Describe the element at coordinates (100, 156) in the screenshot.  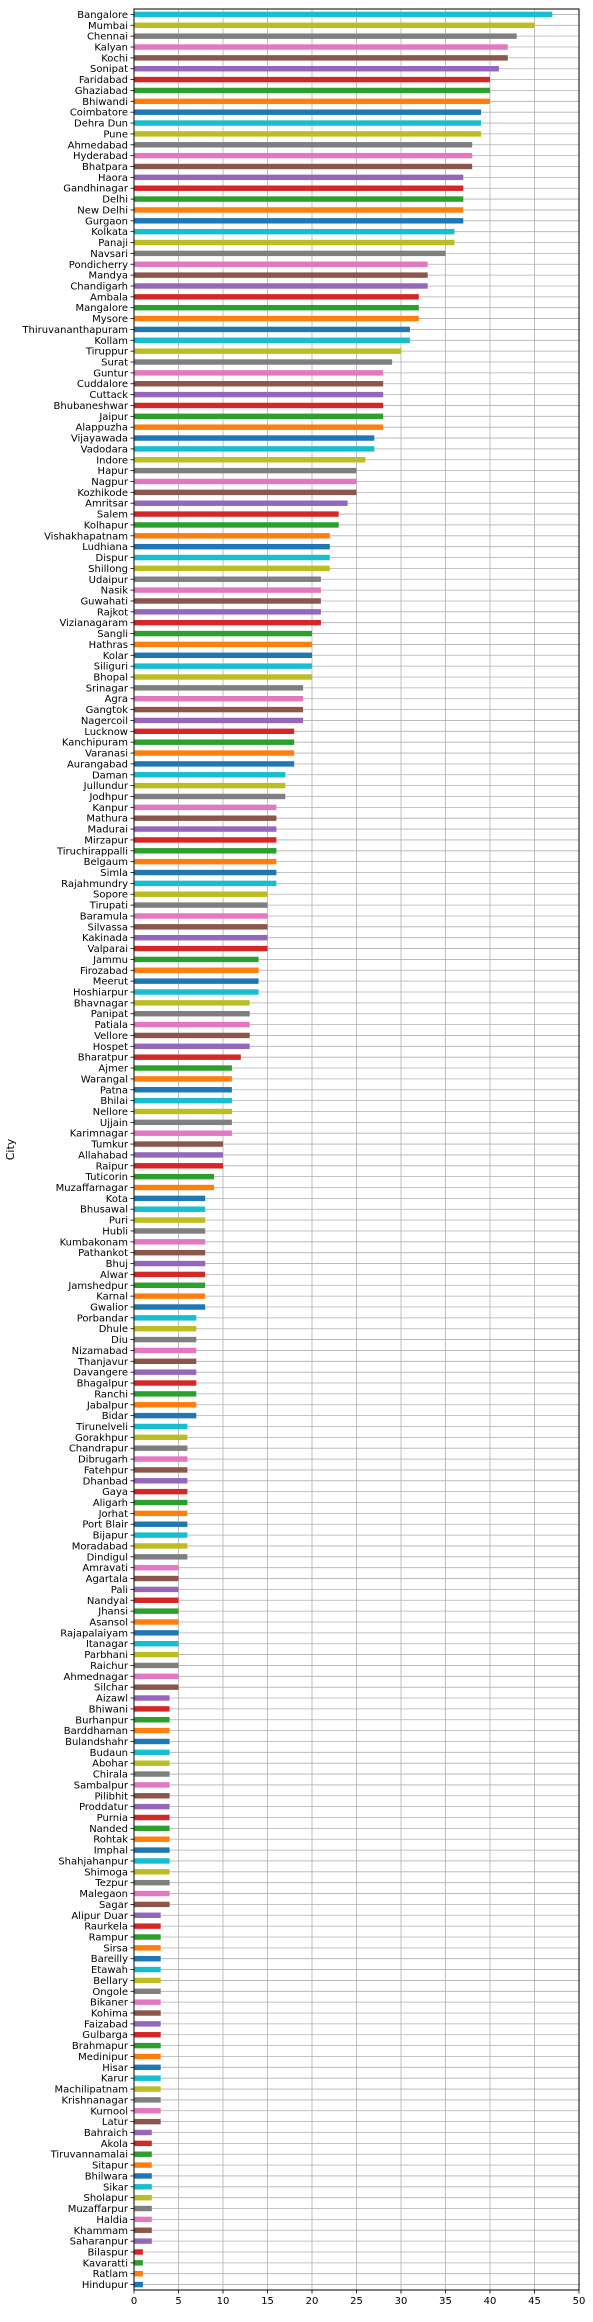
I see `y-tick-label: Hyderabad` at that location.